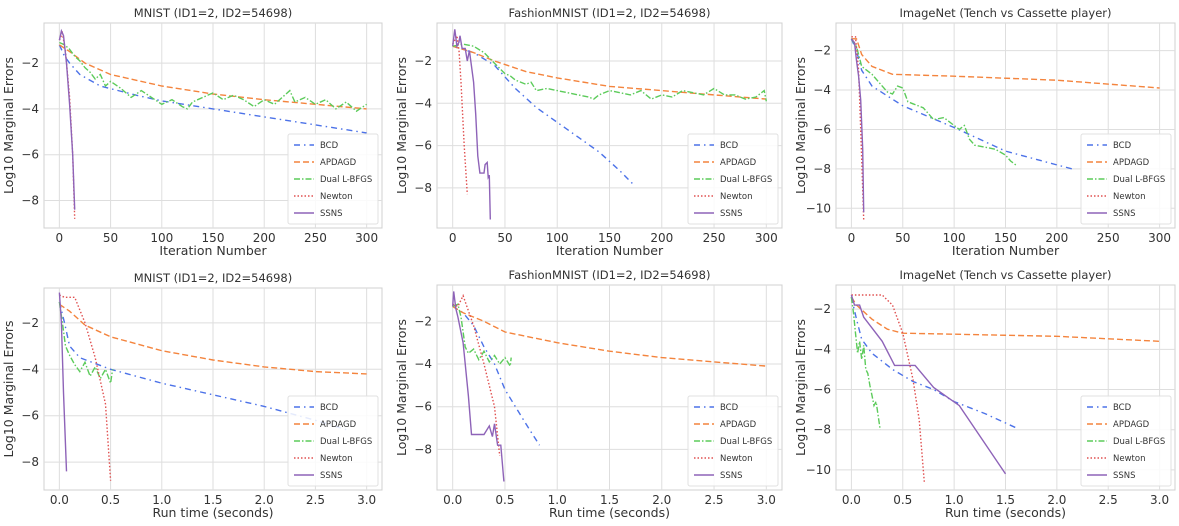 This screenshot has width=1179, height=526. Describe the element at coordinates (476, 374) in the screenshot. I see `series-line-newton` at that location.